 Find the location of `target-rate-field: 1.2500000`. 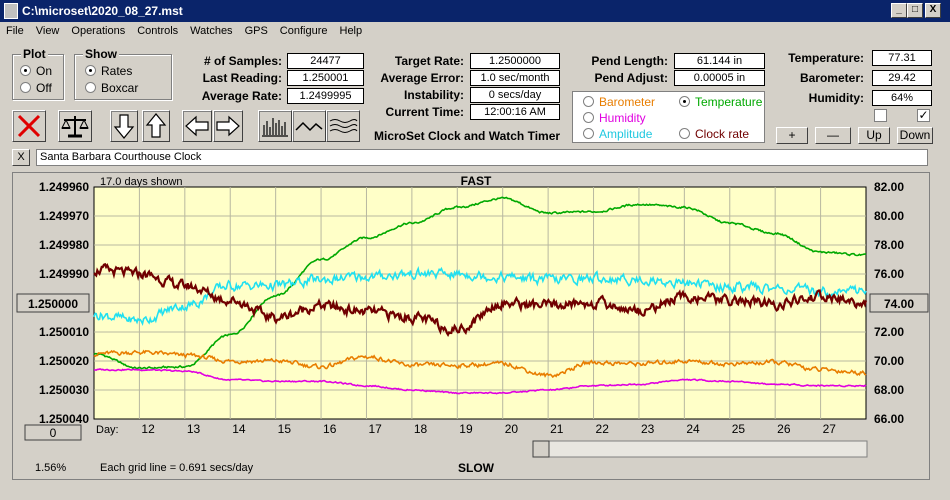

target-rate-field: 1.2500000 is located at coordinates (515, 61).